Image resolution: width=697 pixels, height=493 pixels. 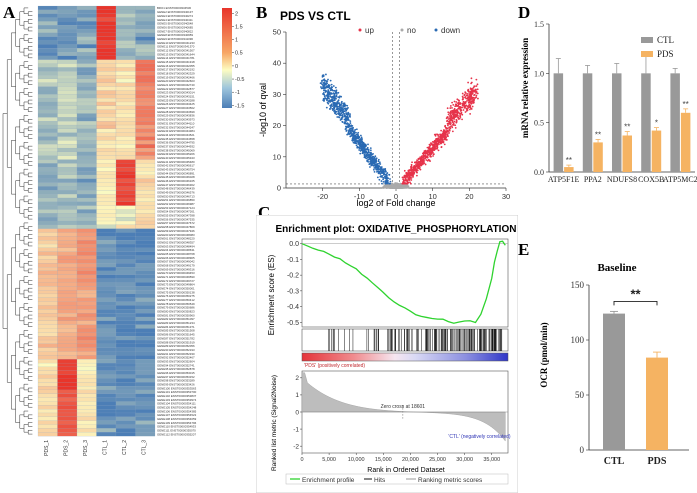 What do you see at coordinates (66, 448) in the screenshot?
I see `heatmap-column-label: PDS_2` at bounding box center [66, 448].